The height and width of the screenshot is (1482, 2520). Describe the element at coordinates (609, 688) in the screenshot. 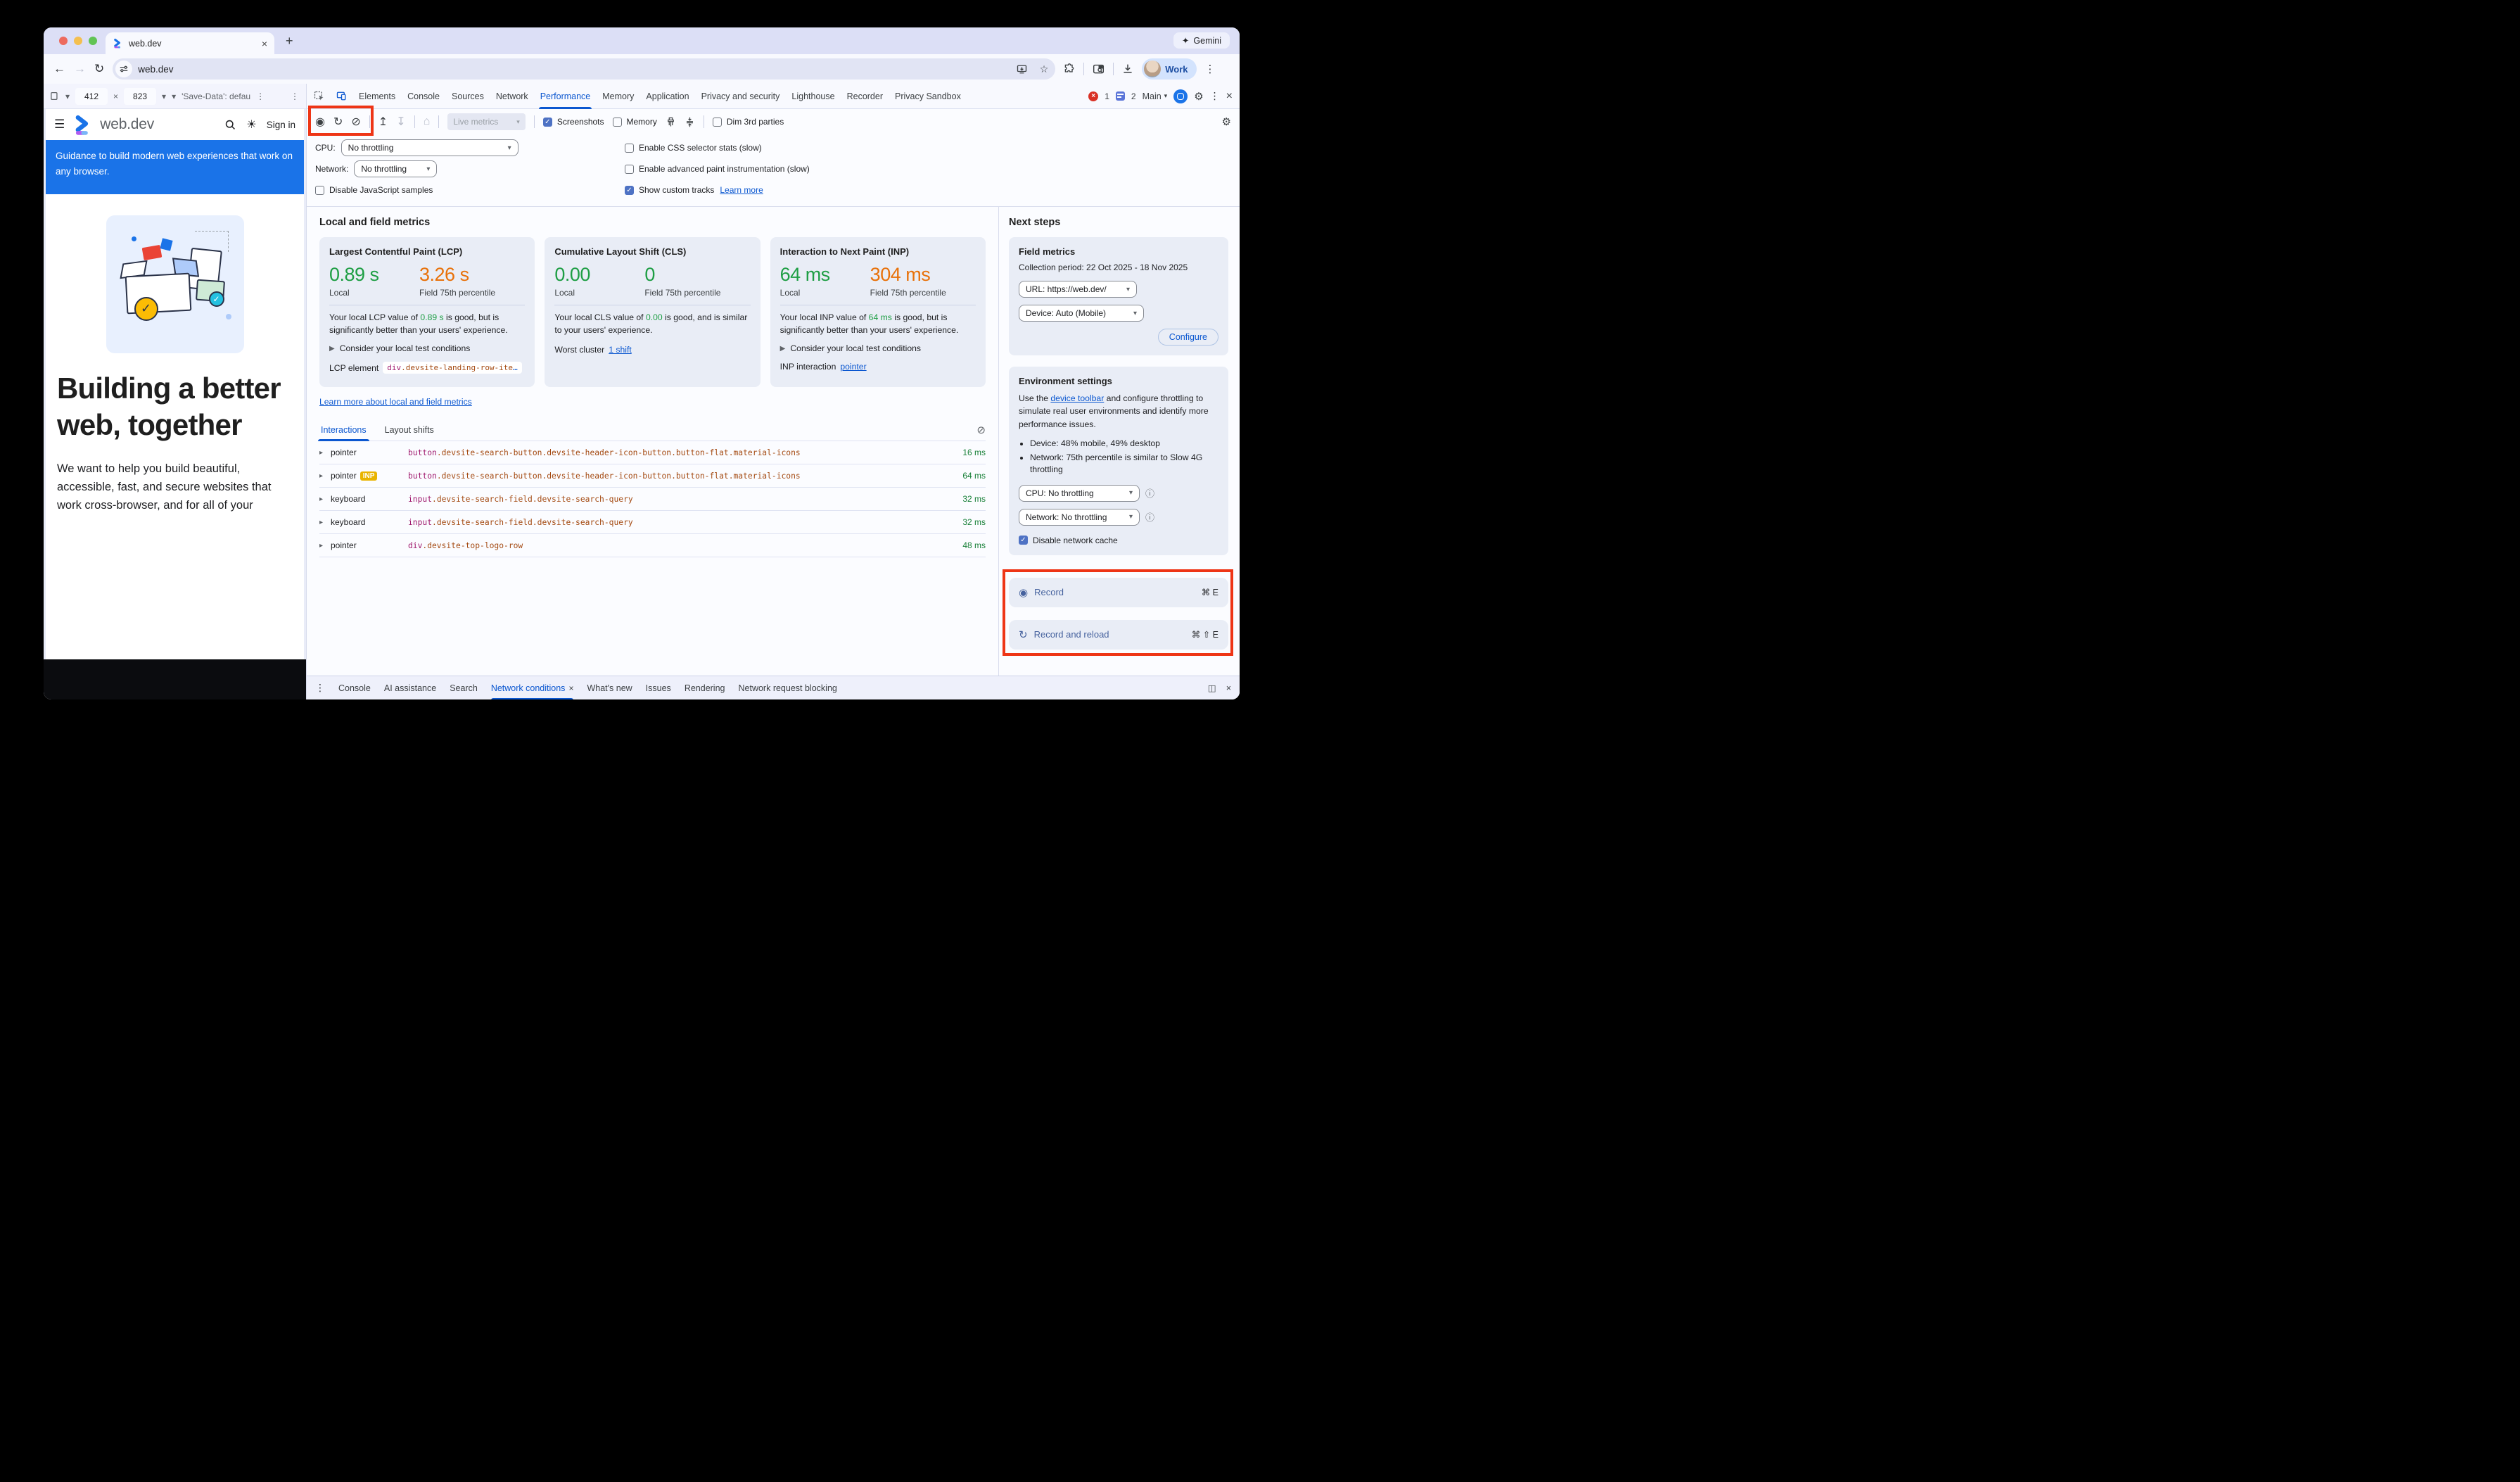

I see `drawer-tab-whats-new: What's new` at that location.